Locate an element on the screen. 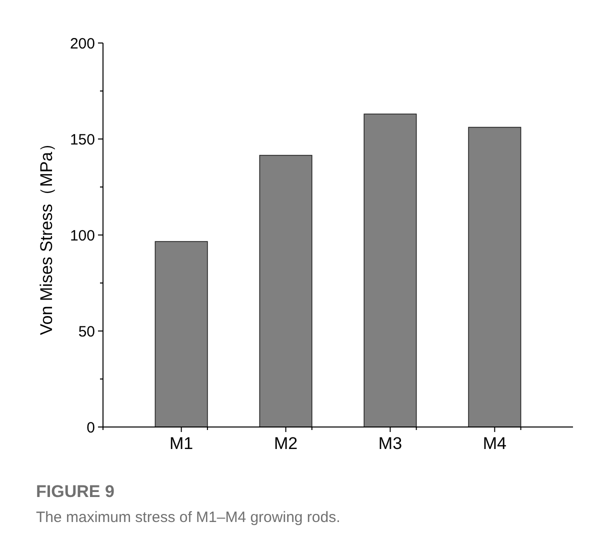  x-tick-label: M2 is located at coordinates (286, 443).